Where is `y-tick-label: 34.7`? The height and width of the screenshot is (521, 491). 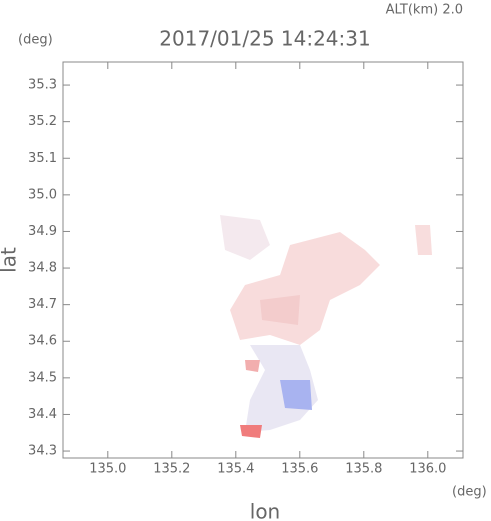 y-tick-label: 34.7 is located at coordinates (42, 304).